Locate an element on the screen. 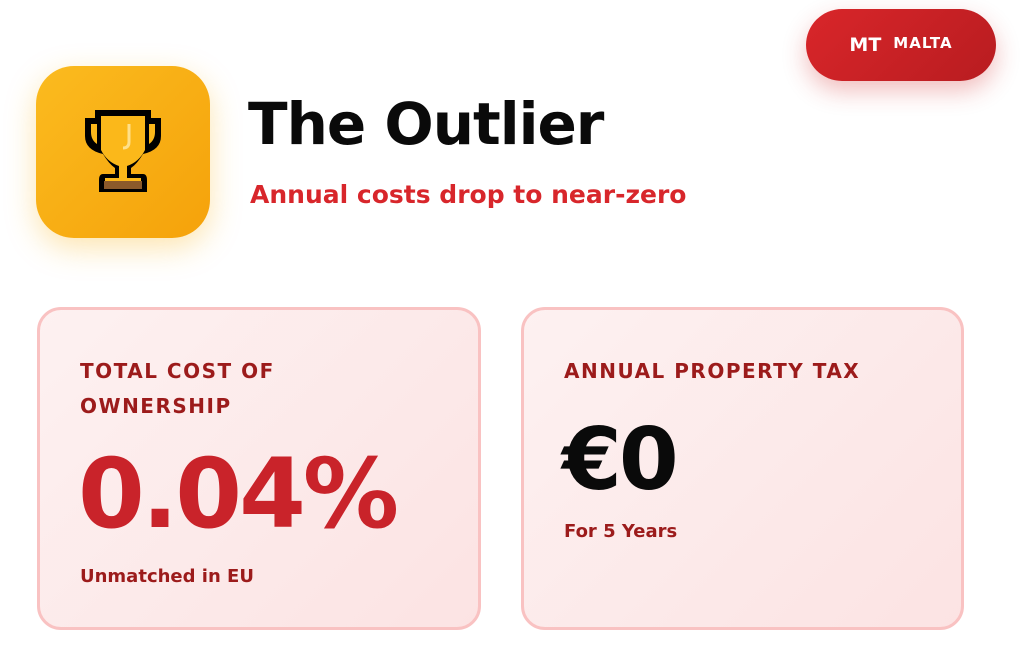 This screenshot has height=670, width=1024. card-label-line: TOTAL COST OF is located at coordinates (177, 371).